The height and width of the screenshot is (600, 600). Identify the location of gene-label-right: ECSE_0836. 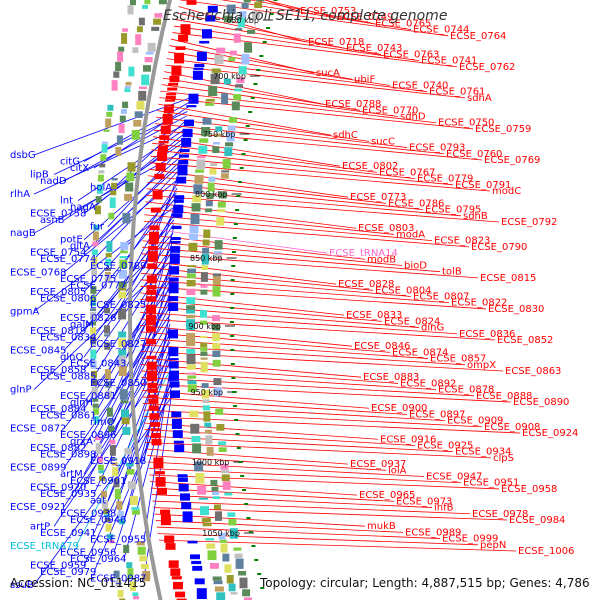
(487, 334).